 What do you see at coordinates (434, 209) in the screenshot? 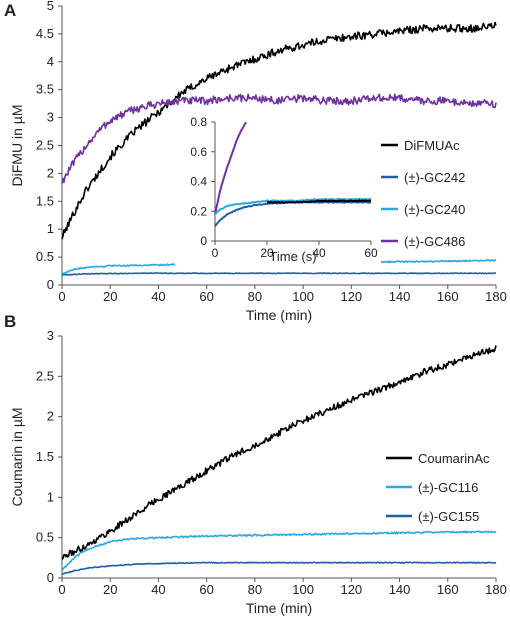
I see `legend-label-gc240: (±)-GC240` at bounding box center [434, 209].